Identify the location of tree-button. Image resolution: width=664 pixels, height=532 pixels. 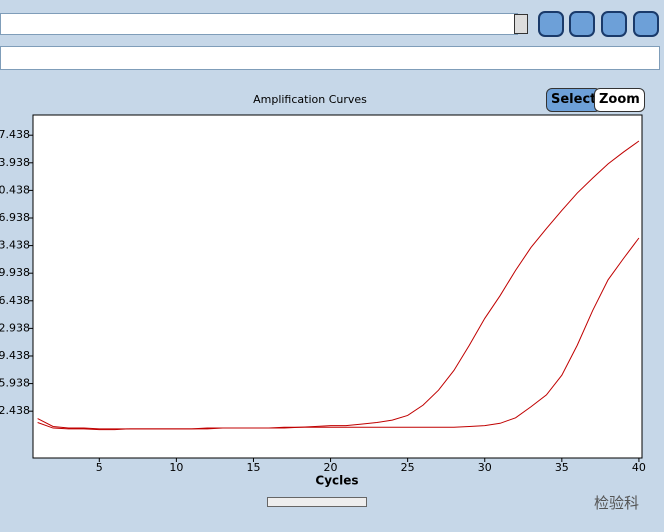
(551, 24).